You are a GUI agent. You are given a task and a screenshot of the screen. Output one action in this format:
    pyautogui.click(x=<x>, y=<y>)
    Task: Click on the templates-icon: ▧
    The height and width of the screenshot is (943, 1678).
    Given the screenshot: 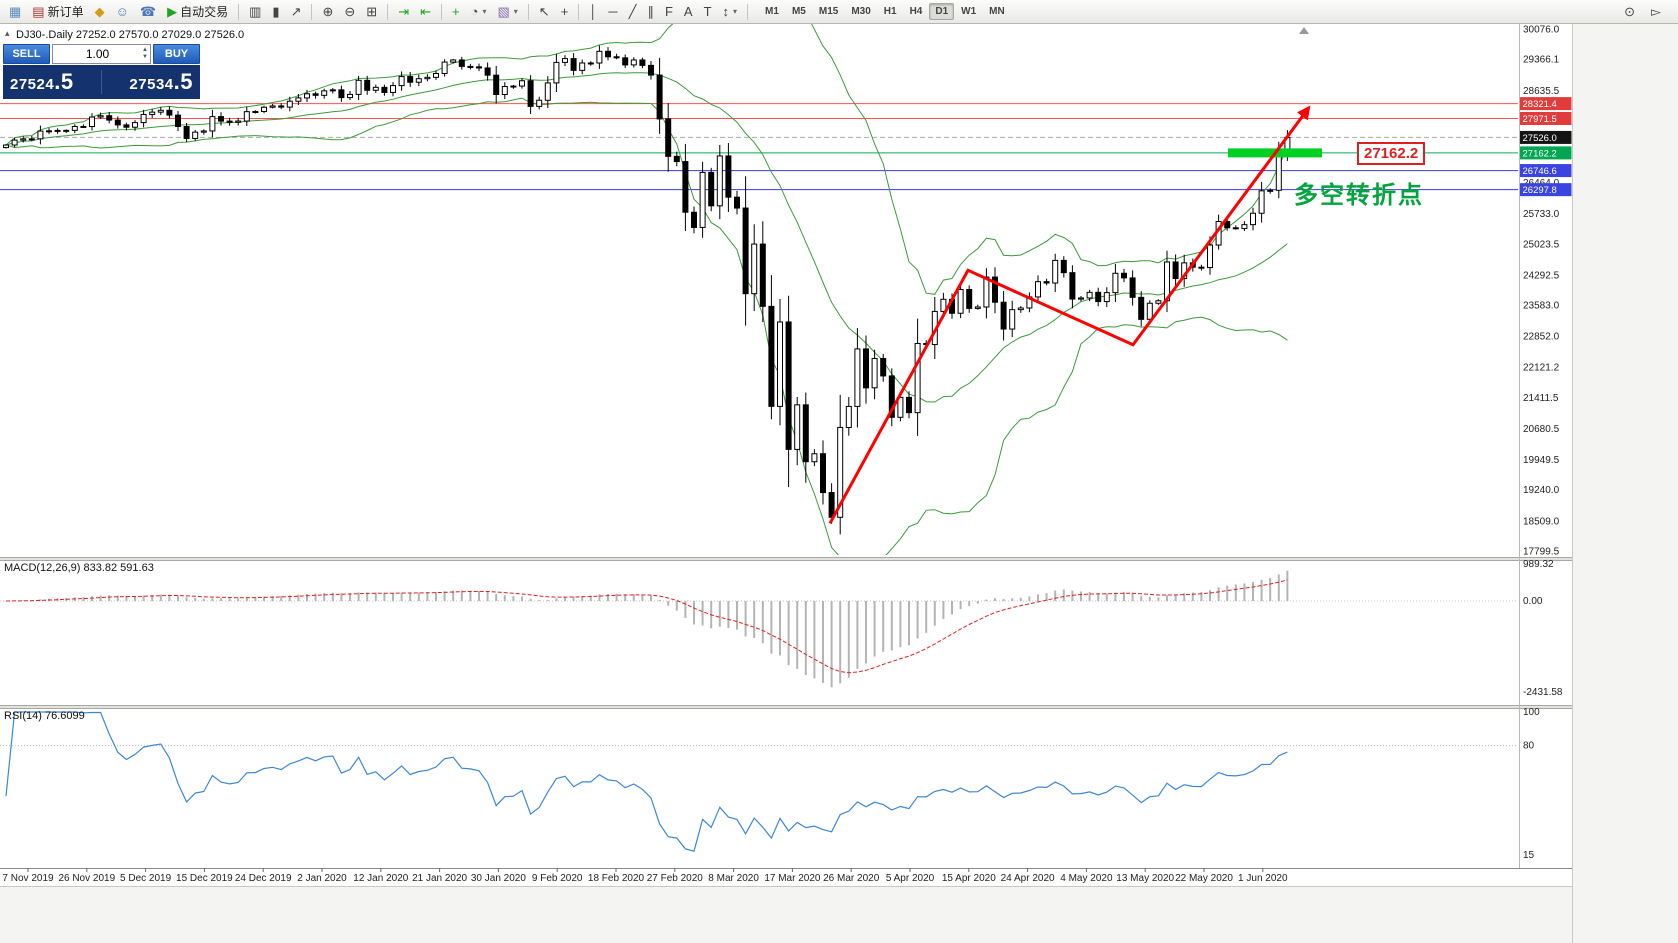 What is the action you would take?
    pyautogui.click(x=503, y=11)
    